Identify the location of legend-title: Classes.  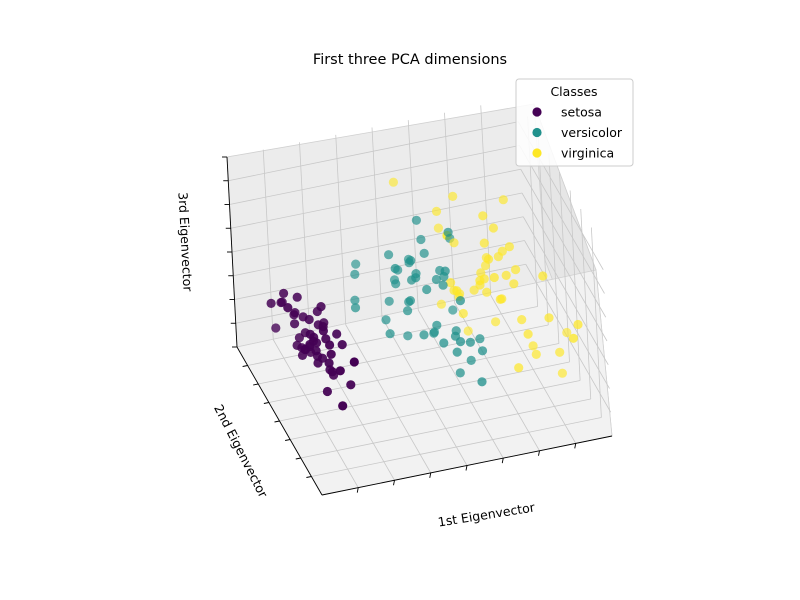
(573, 91).